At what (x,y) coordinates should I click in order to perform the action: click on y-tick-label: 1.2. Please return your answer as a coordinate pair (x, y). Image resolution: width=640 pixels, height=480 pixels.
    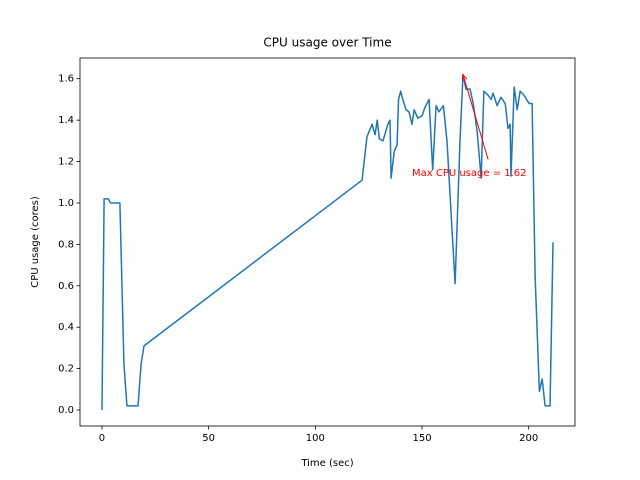
    Looking at the image, I should click on (66, 162).